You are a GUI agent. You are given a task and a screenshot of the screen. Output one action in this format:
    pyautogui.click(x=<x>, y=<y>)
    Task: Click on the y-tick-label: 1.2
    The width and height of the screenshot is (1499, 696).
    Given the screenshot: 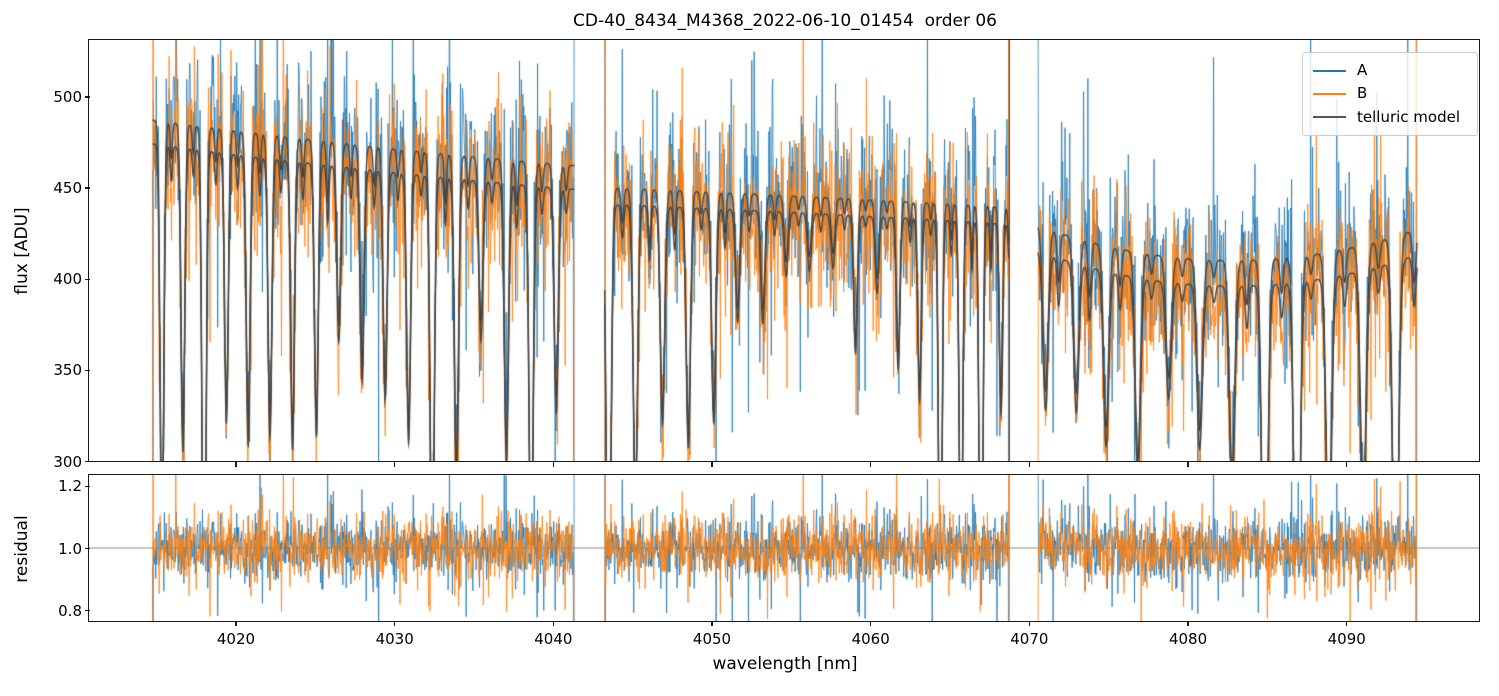 What is the action you would take?
    pyautogui.click(x=70, y=486)
    